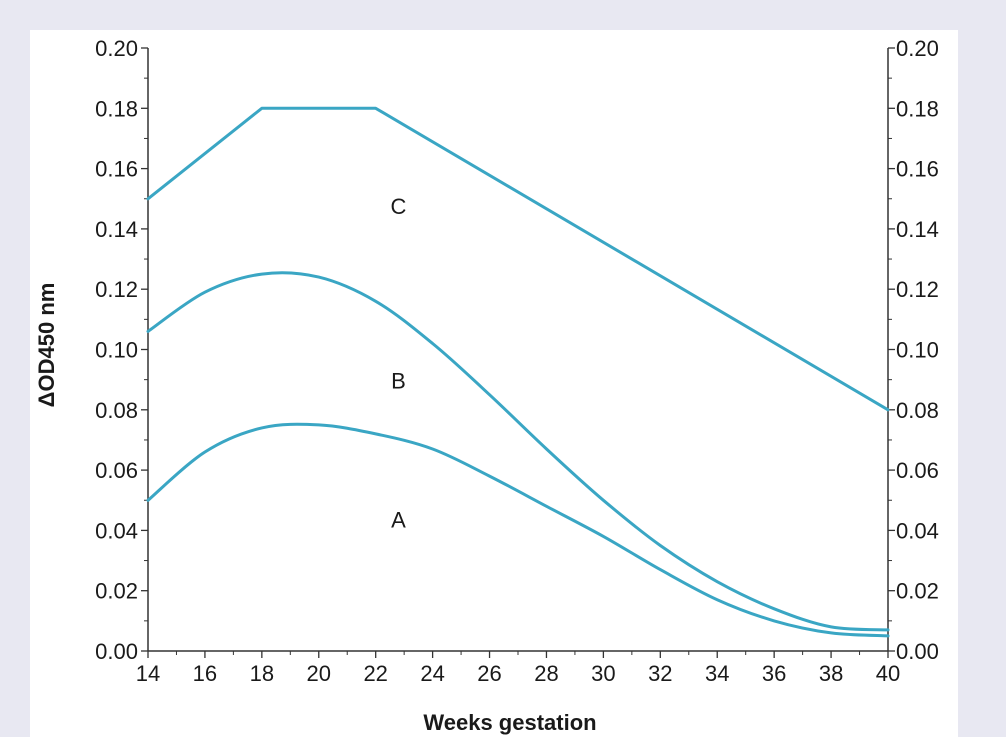 The width and height of the screenshot is (1006, 737). Describe the element at coordinates (148, 673) in the screenshot. I see `x-tick-label: 14` at that location.